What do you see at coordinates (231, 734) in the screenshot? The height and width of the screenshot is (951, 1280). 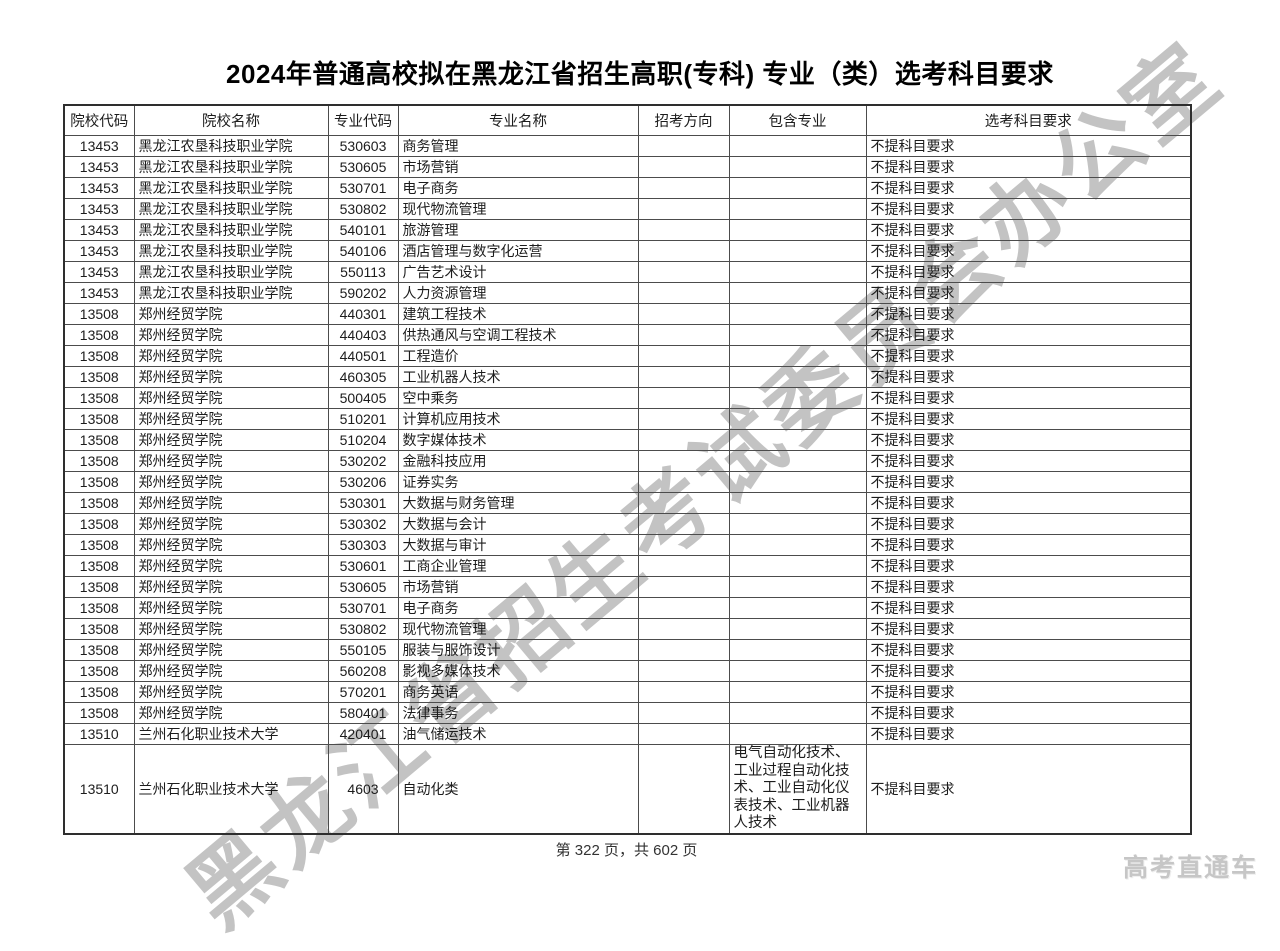 I see `cell-school-name: 兰州石化职业技术大学` at bounding box center [231, 734].